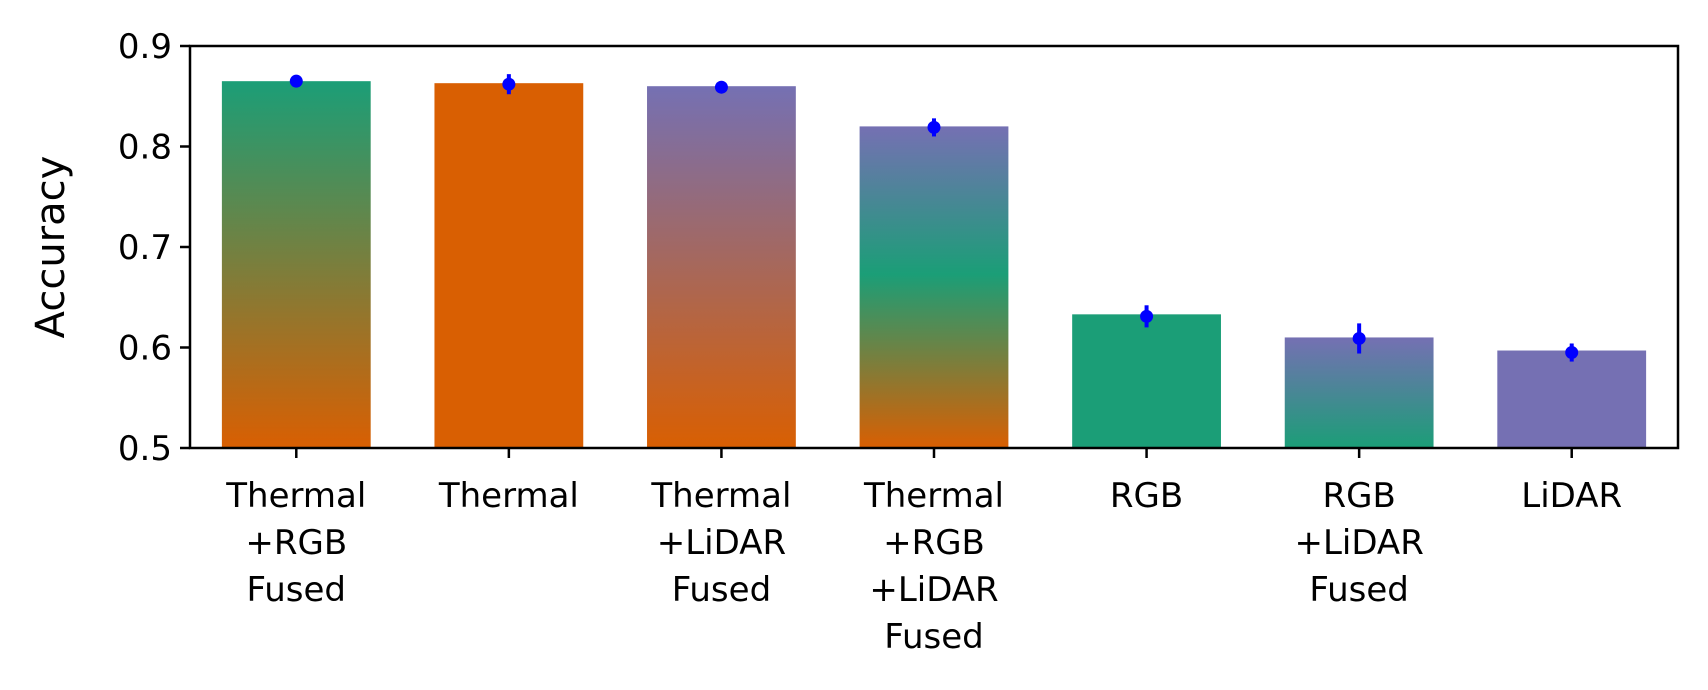  What do you see at coordinates (1146, 496) in the screenshot?
I see `x-tick-label-4: RGB` at bounding box center [1146, 496].